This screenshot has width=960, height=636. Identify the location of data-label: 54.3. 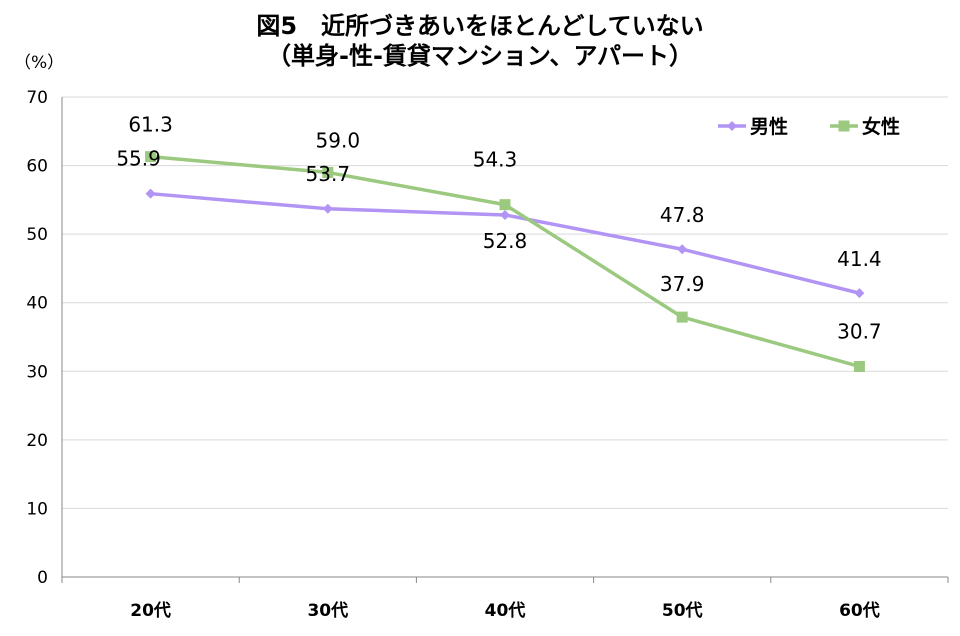
(495, 160).